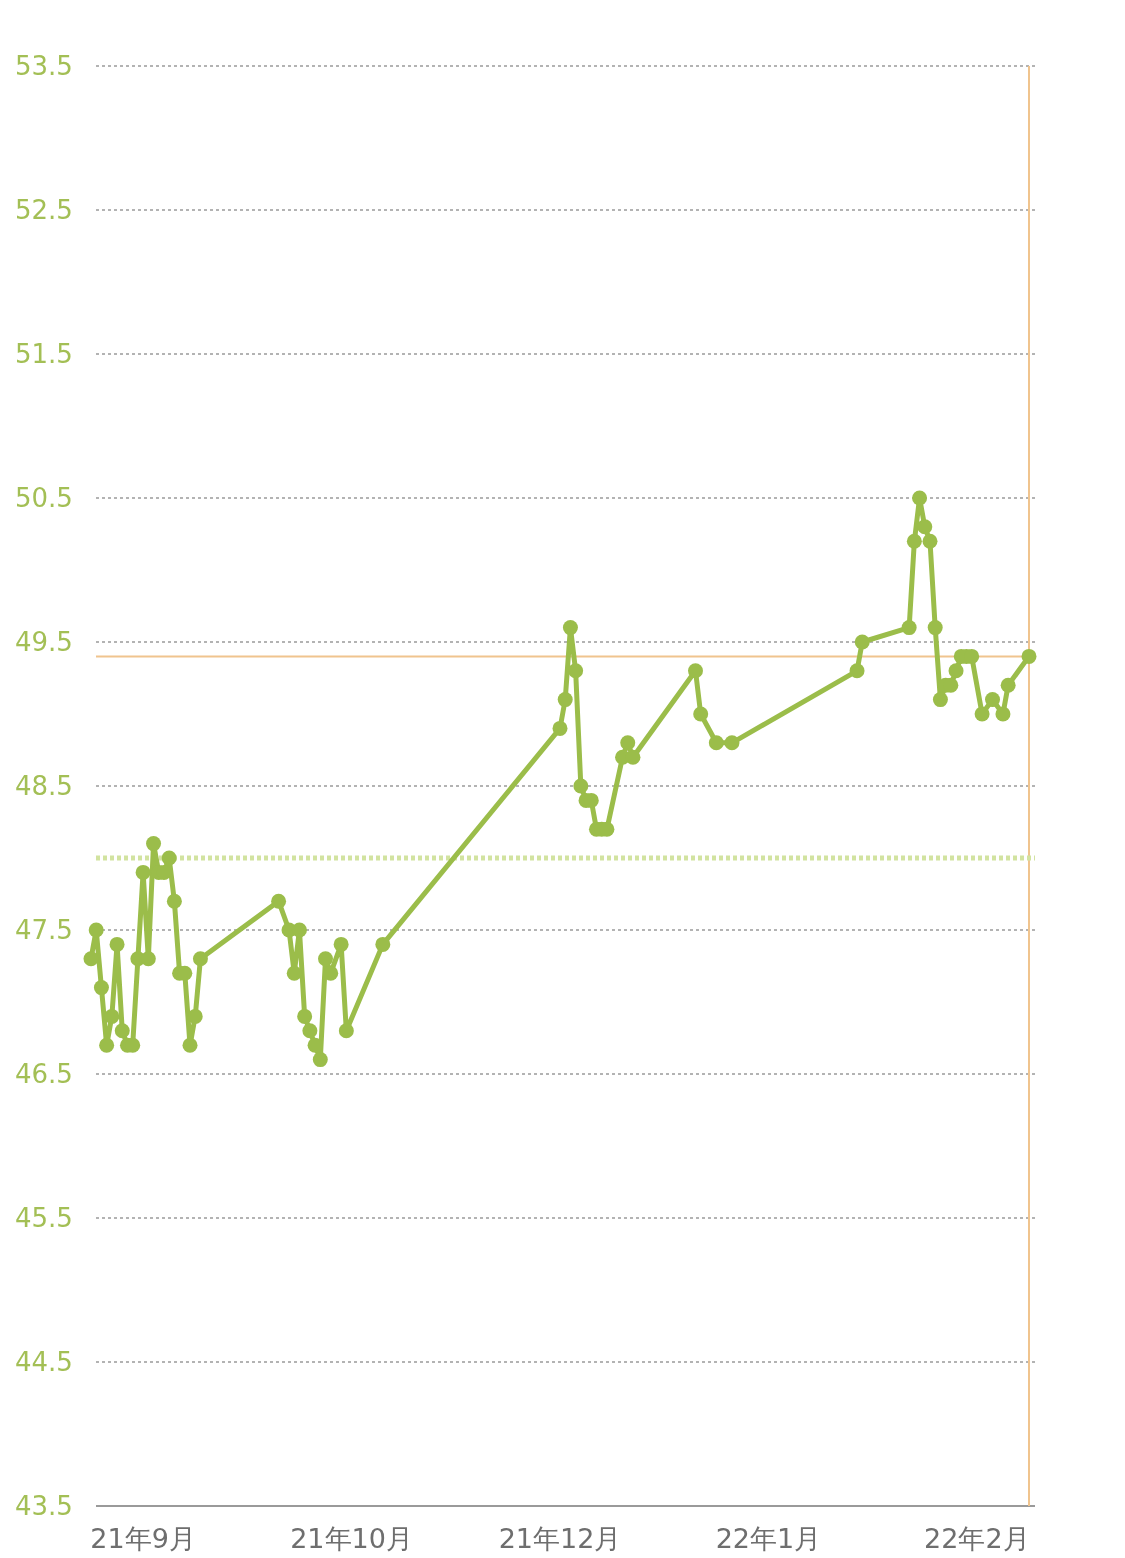  What do you see at coordinates (44, 1218) in the screenshot?
I see `y-tick-label: 45.5` at bounding box center [44, 1218].